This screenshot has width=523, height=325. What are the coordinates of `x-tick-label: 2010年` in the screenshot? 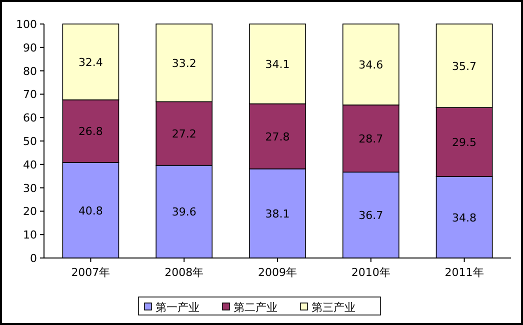 It's located at (370, 272).